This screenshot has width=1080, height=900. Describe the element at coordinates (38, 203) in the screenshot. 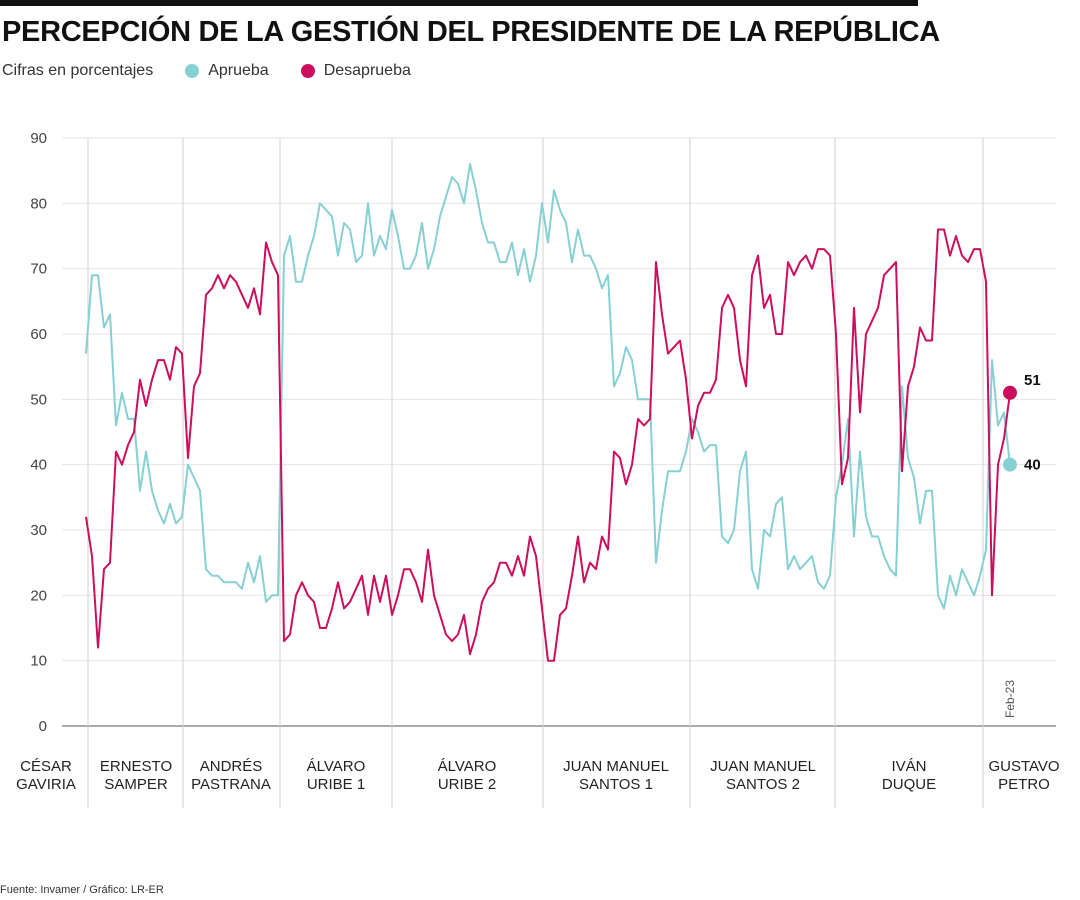

I see `y-tick-label: 80` at that location.